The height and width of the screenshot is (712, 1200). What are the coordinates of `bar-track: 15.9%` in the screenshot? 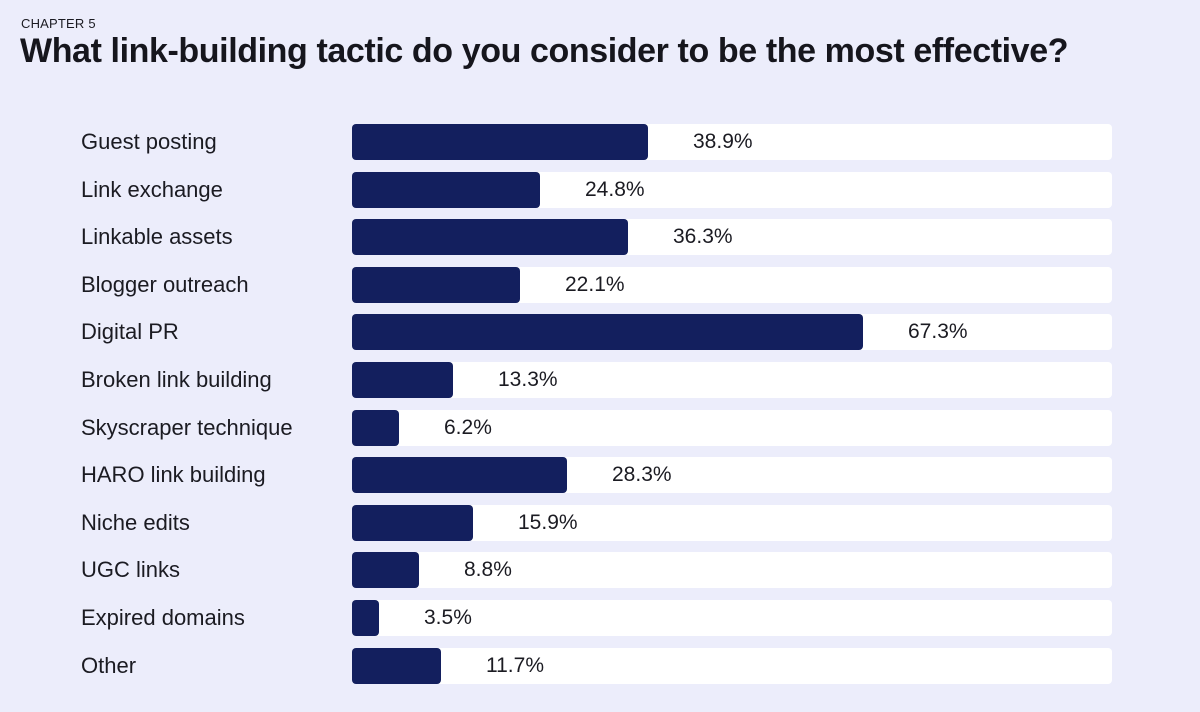 It's located at (732, 522).